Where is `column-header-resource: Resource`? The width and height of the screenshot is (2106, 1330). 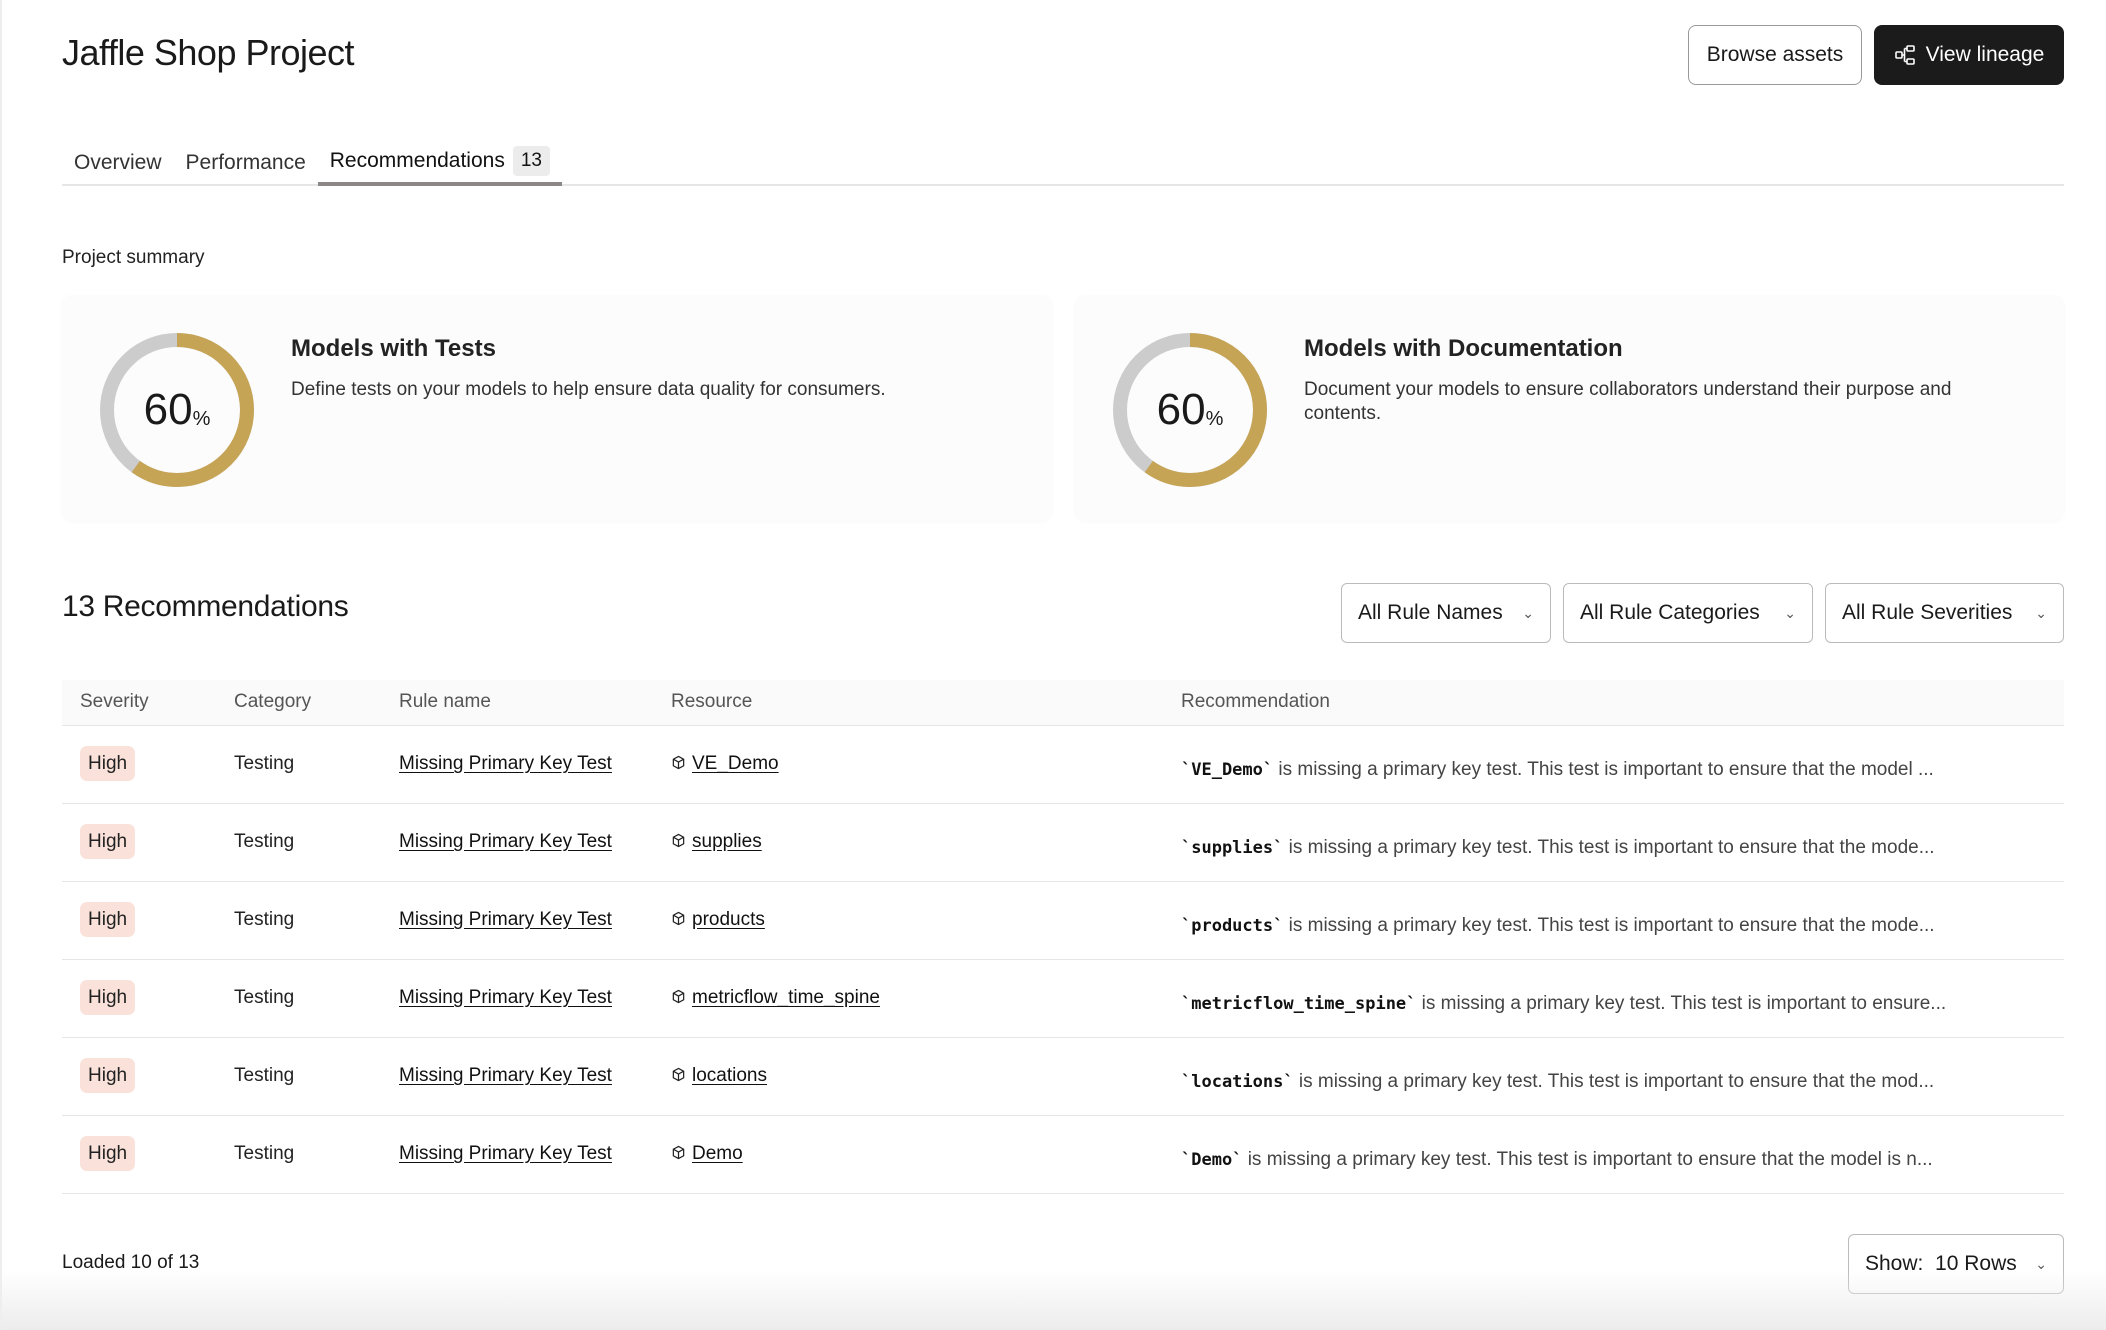
column-header-resource: Resource is located at coordinates (926, 703).